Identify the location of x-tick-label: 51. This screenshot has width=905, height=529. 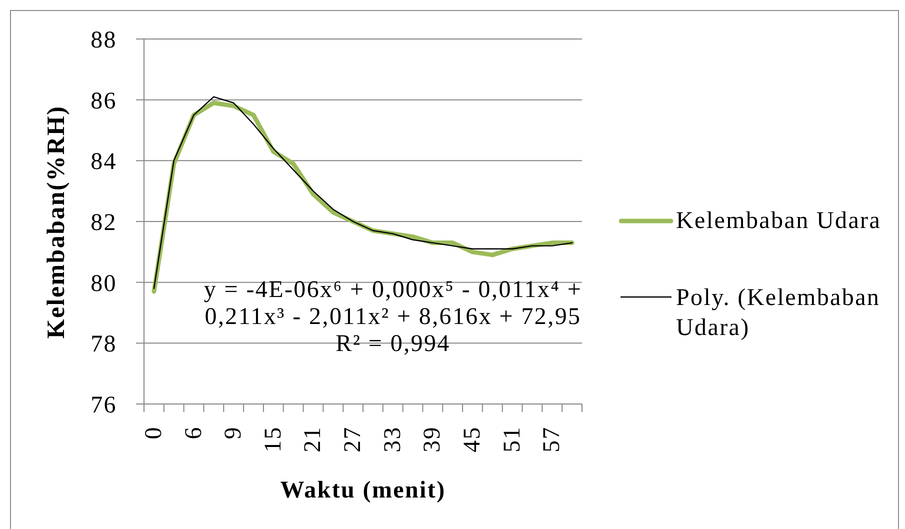
(512, 439).